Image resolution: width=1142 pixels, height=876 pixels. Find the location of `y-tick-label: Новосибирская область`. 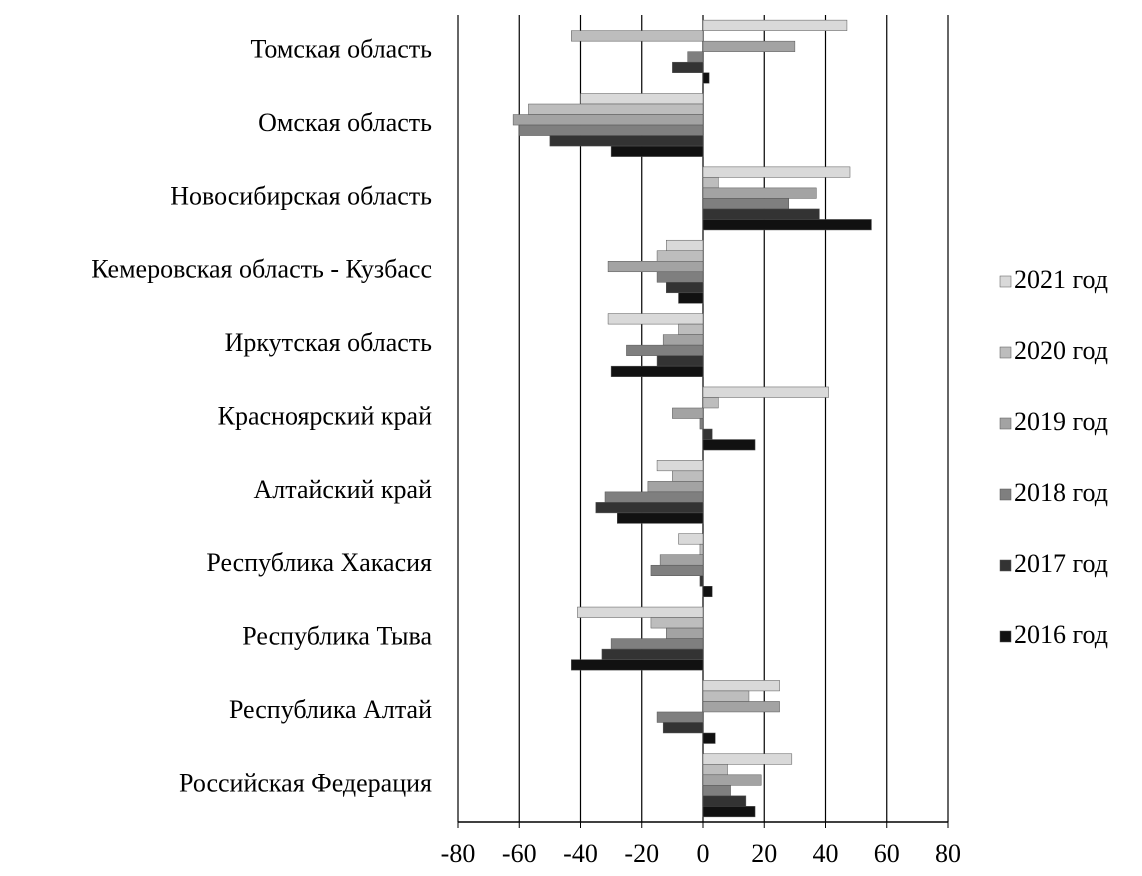

y-tick-label: Новосибирская область is located at coordinates (301, 195).